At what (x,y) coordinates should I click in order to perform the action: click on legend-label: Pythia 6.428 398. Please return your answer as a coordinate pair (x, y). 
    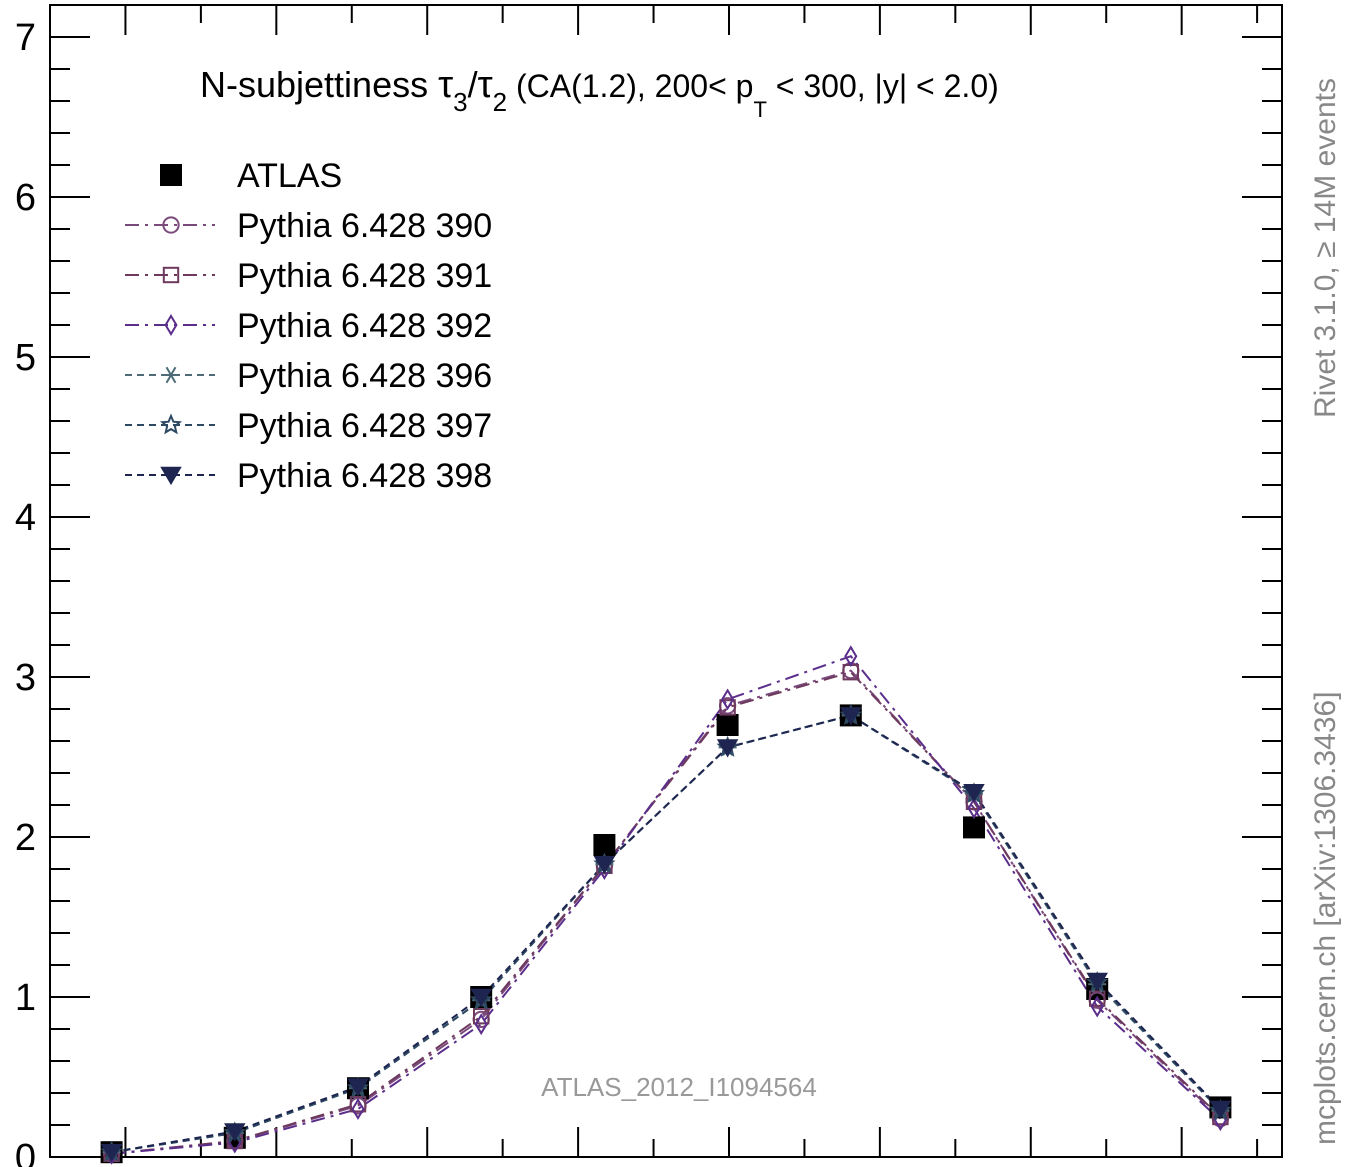
    Looking at the image, I should click on (364, 476).